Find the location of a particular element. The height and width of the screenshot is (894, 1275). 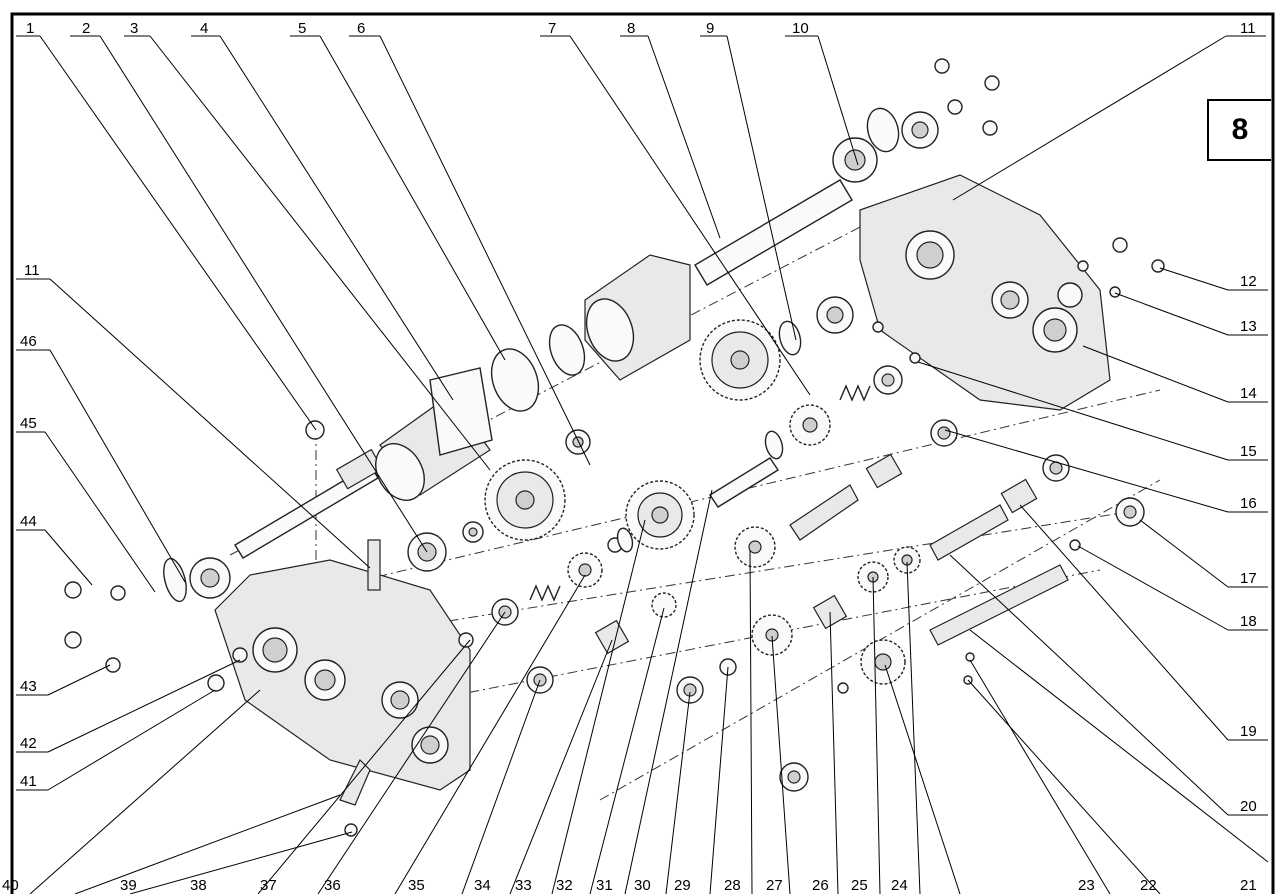

callout-7: 7 is located at coordinates (552, 28).